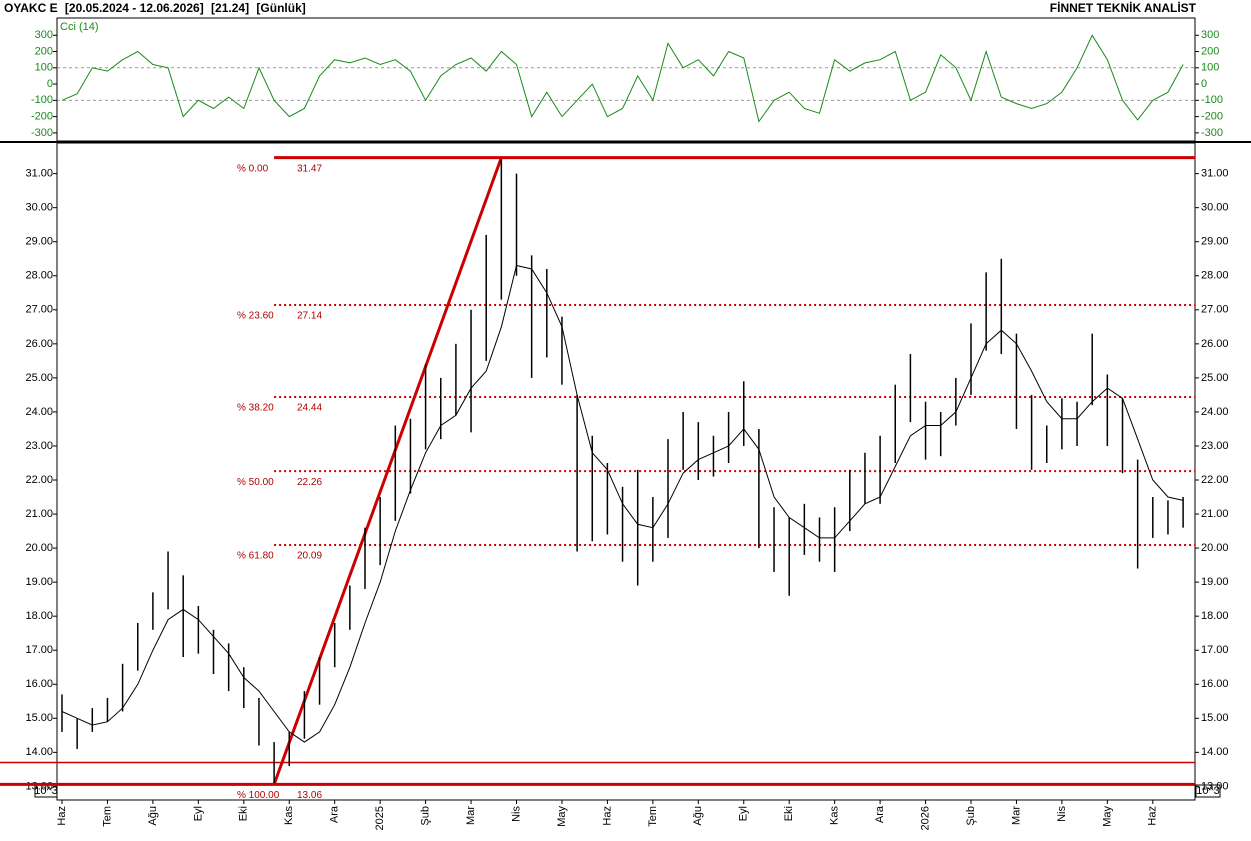  I want to click on fib-label: % 50.00, so click(255, 482).